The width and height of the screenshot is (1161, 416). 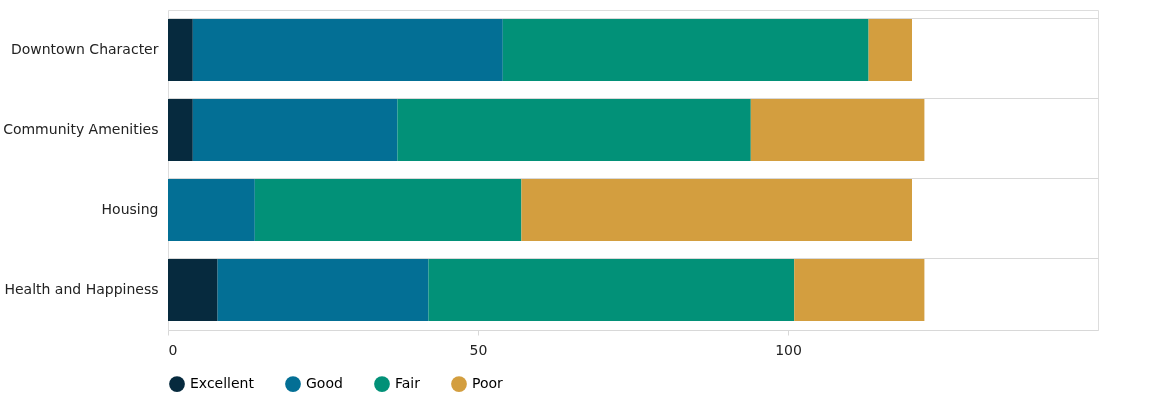 I want to click on x-tick-label: 100, so click(x=788, y=349).